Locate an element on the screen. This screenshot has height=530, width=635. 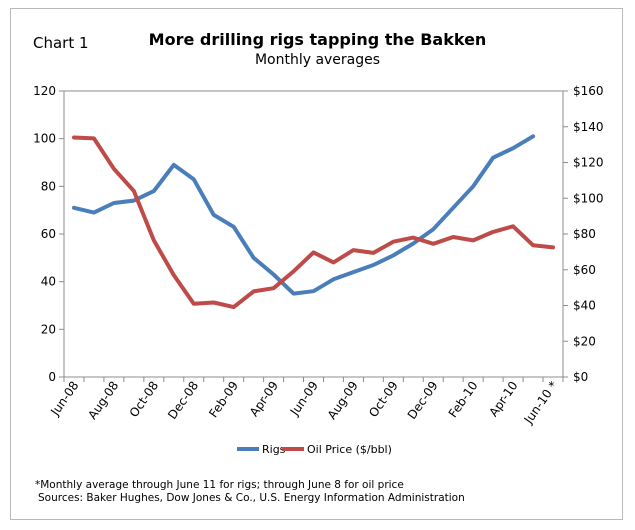
right-tick-label: $80 is located at coordinates (584, 234).